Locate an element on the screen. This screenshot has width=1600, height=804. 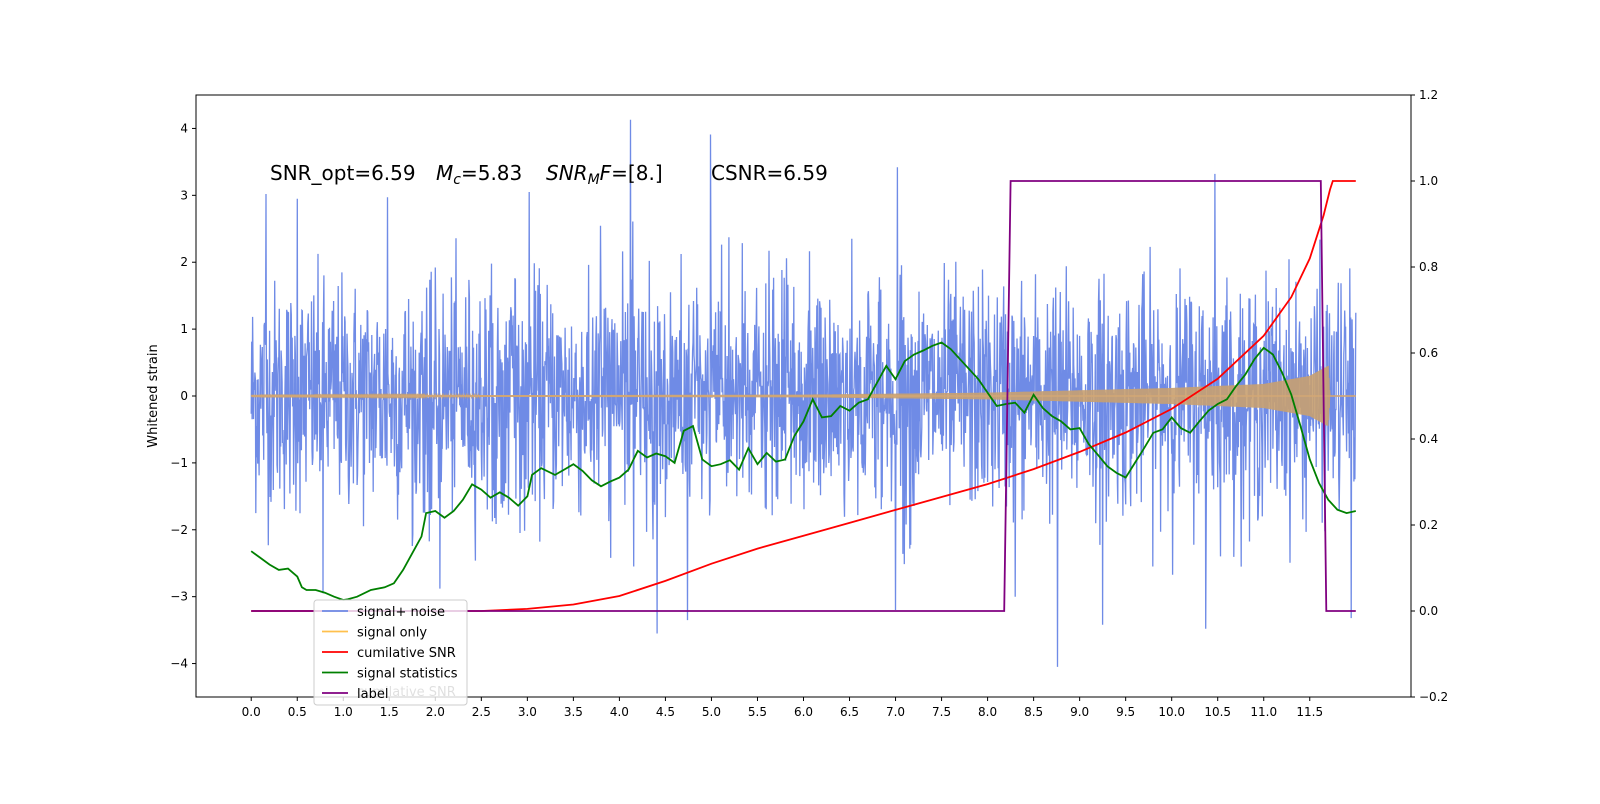
x-tick-label: 4.5 is located at coordinates (665, 712).